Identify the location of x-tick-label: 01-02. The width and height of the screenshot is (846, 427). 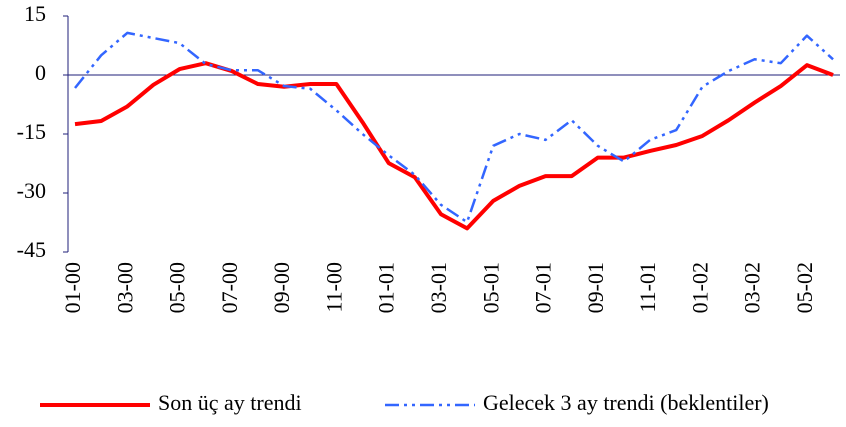
(699, 287).